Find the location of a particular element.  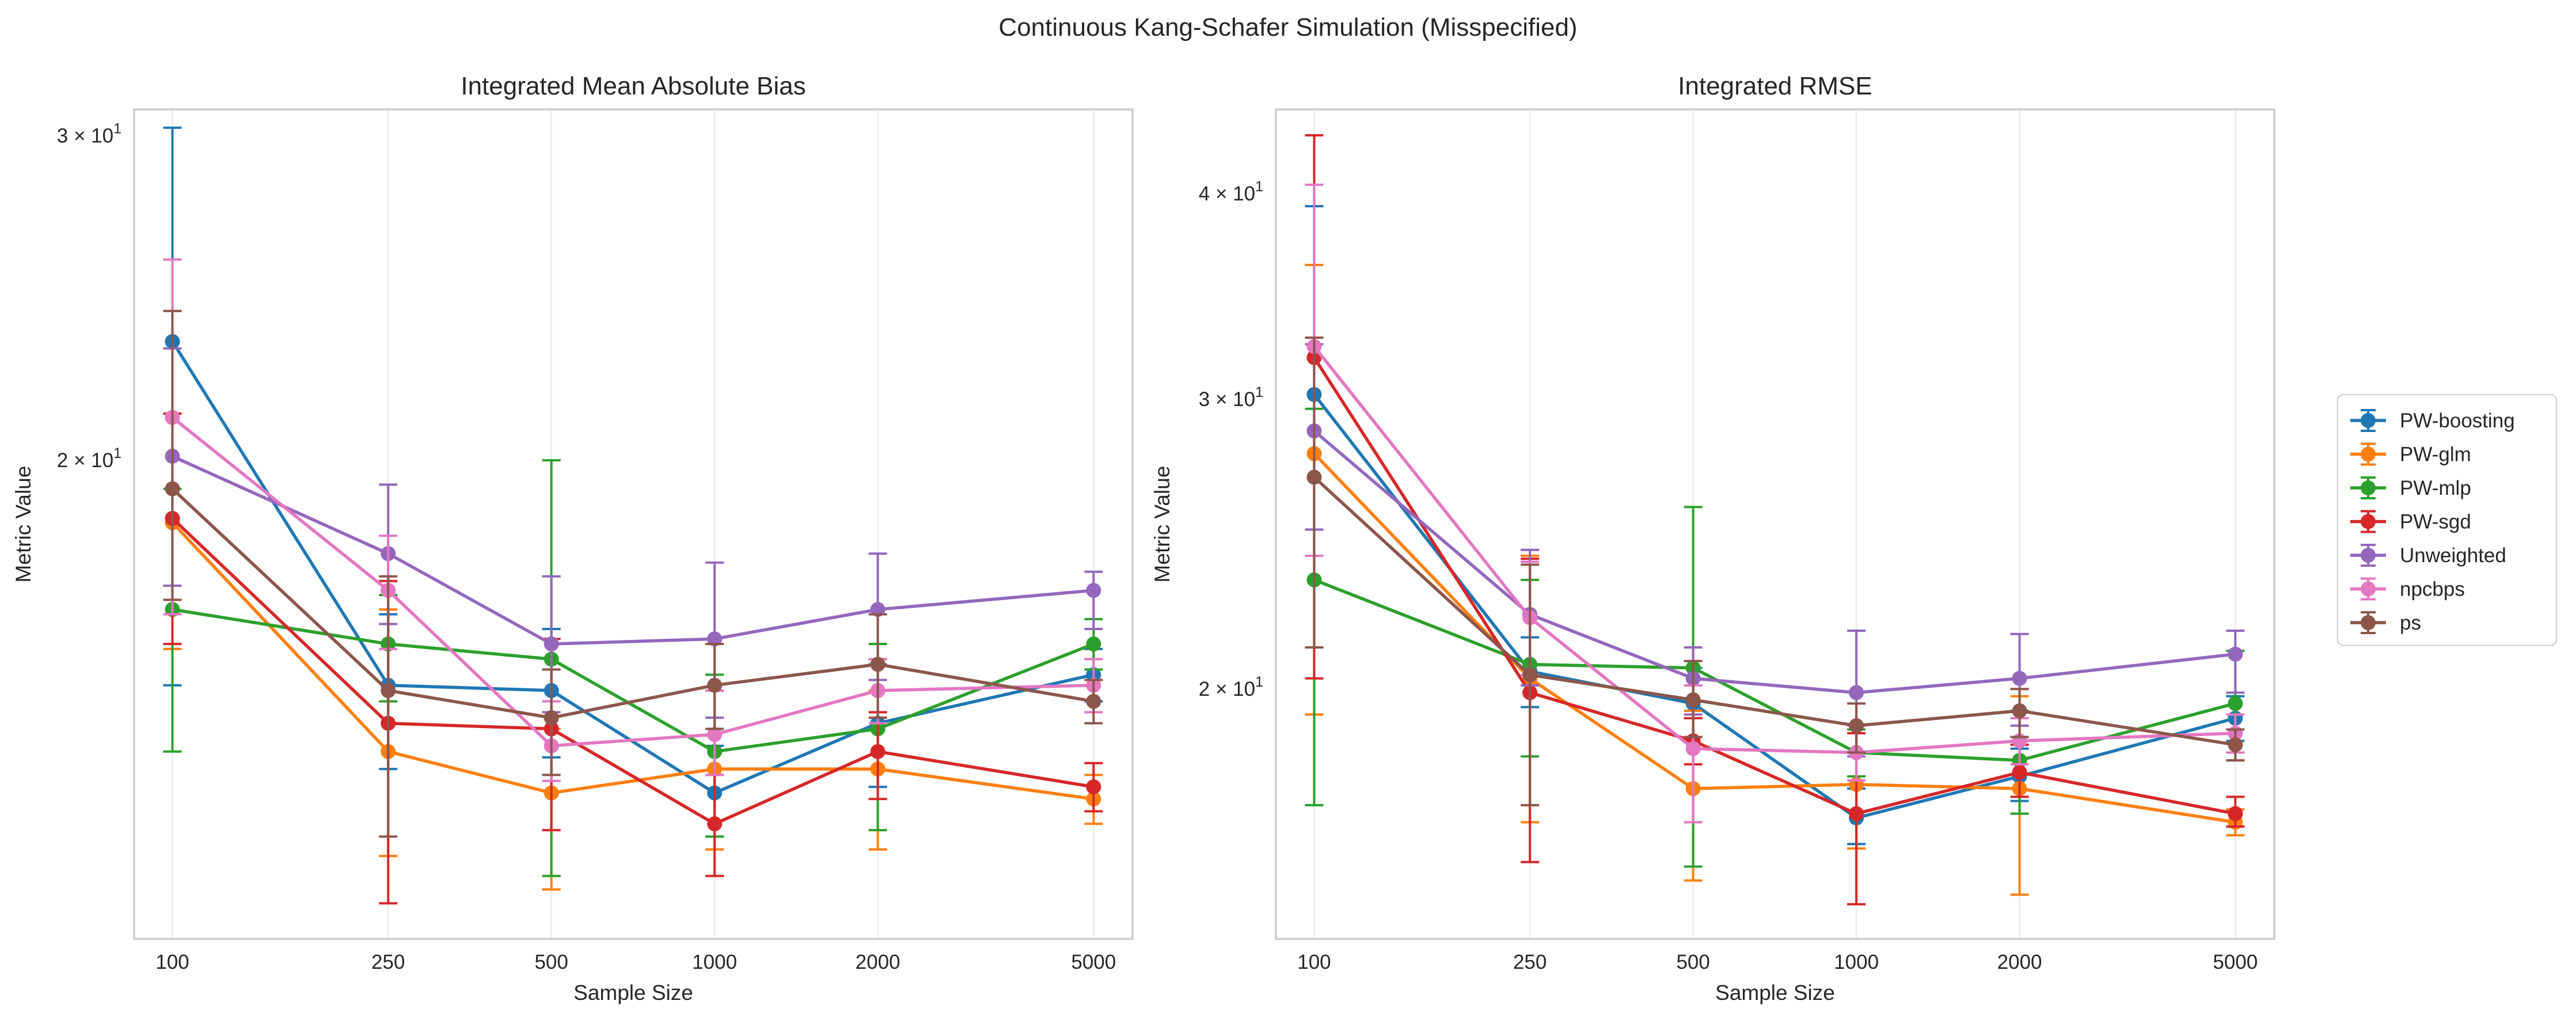

legend-label: npcbps is located at coordinates (2432, 589).